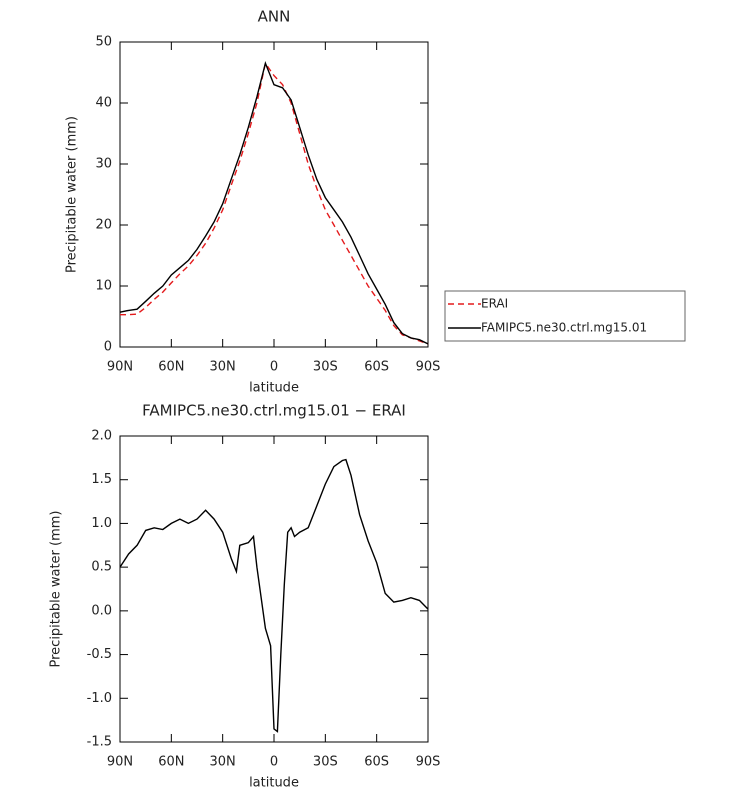  I want to click on y-tick-label: -0.5, so click(99, 654).